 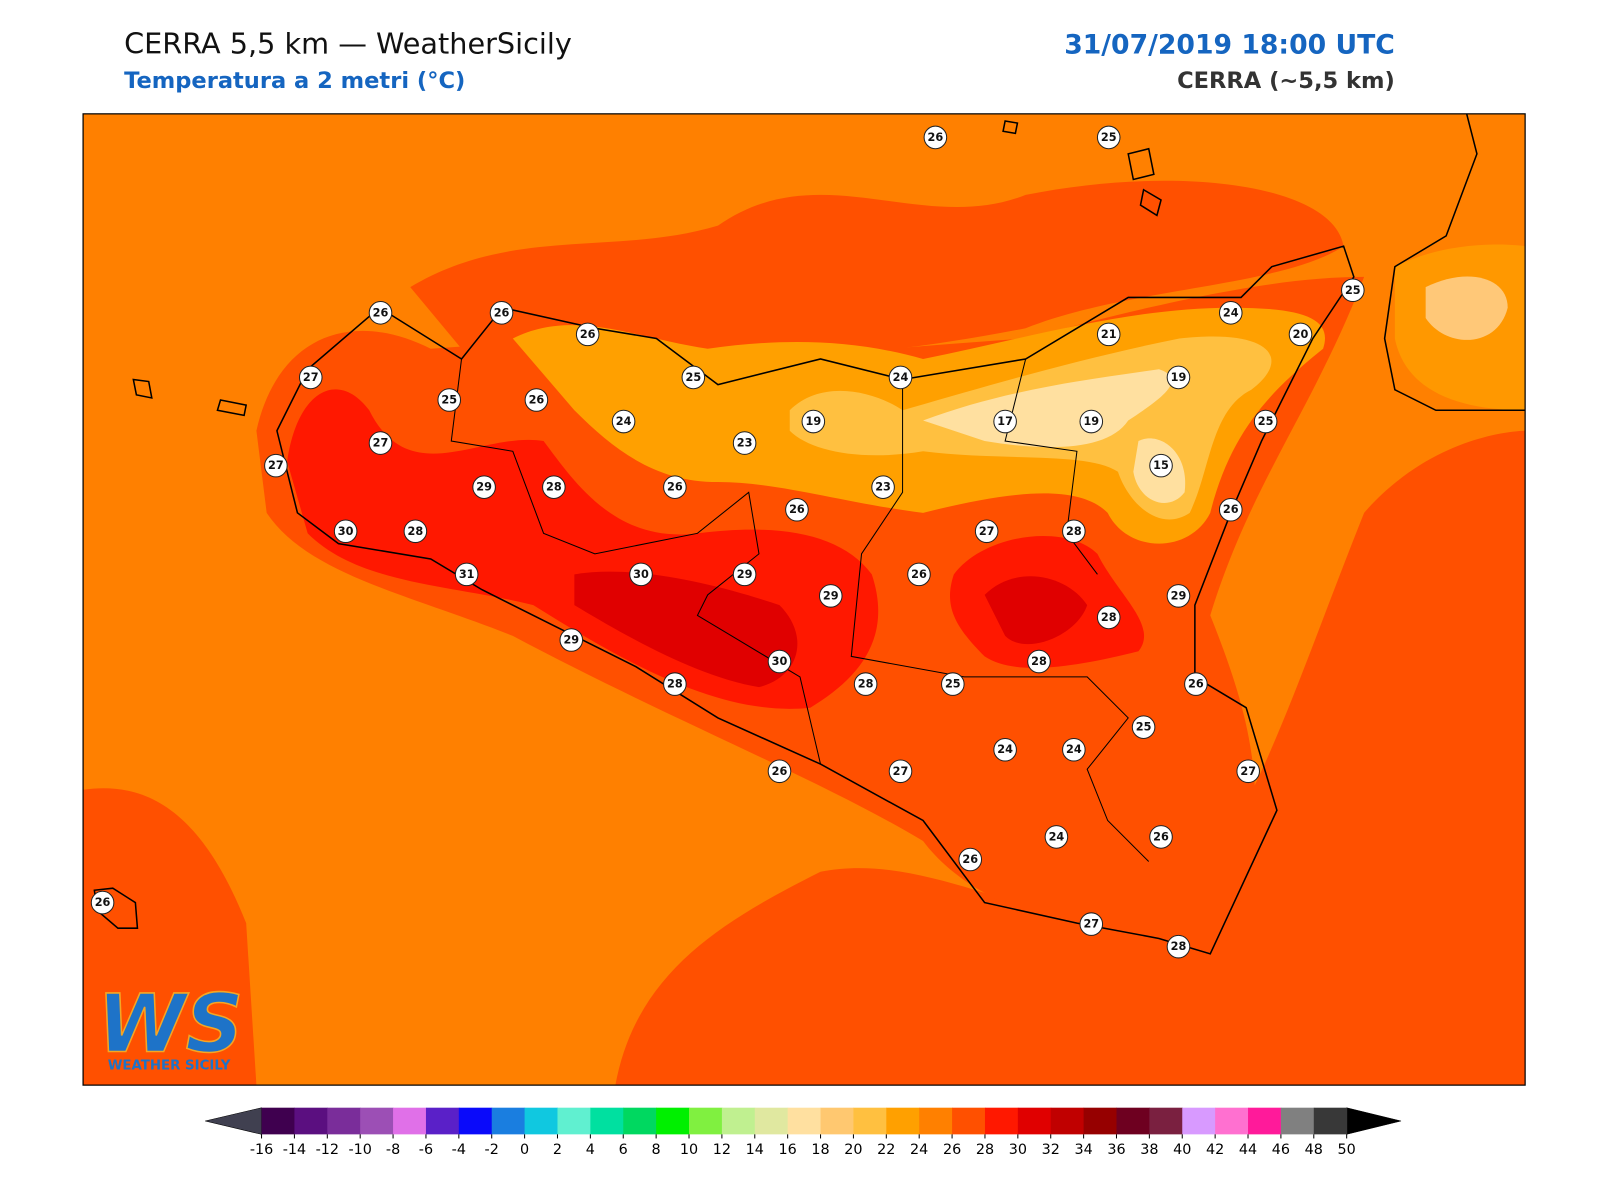 What do you see at coordinates (359, 1150) in the screenshot?
I see `colorbar-tick-label: -10` at bounding box center [359, 1150].